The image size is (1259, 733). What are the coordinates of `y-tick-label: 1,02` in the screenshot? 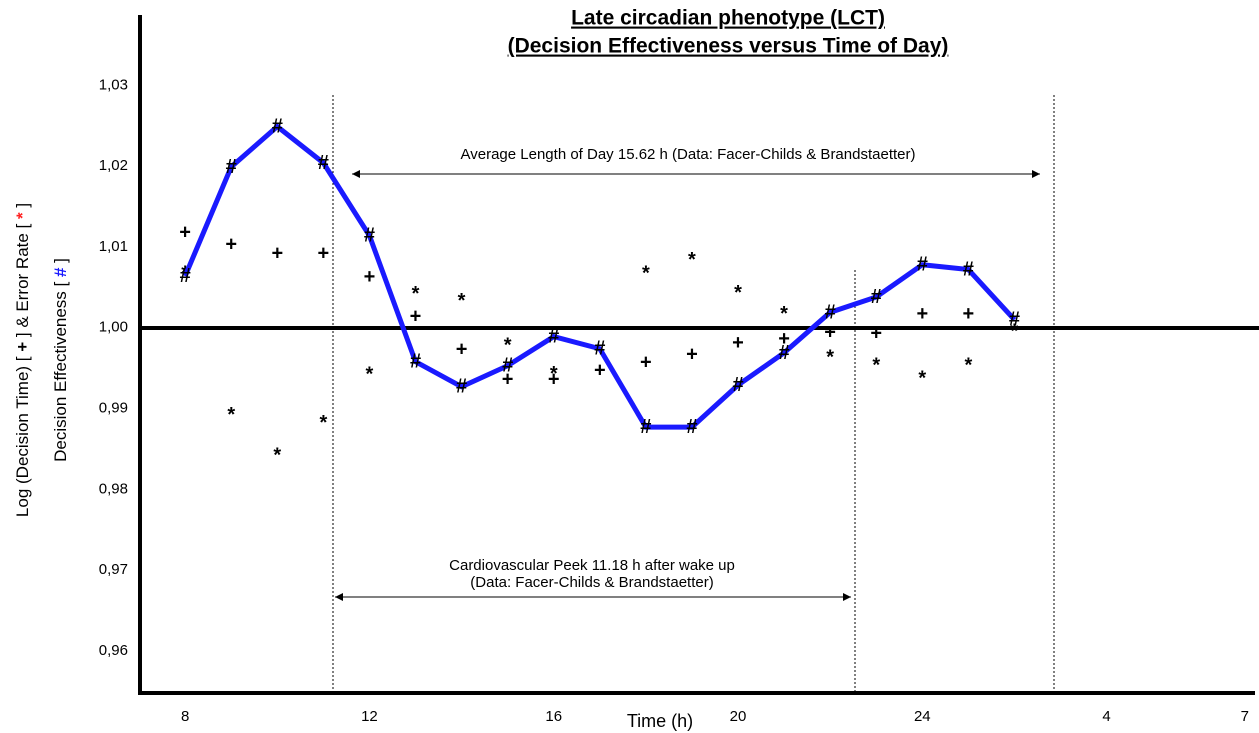 It's located at (113, 165).